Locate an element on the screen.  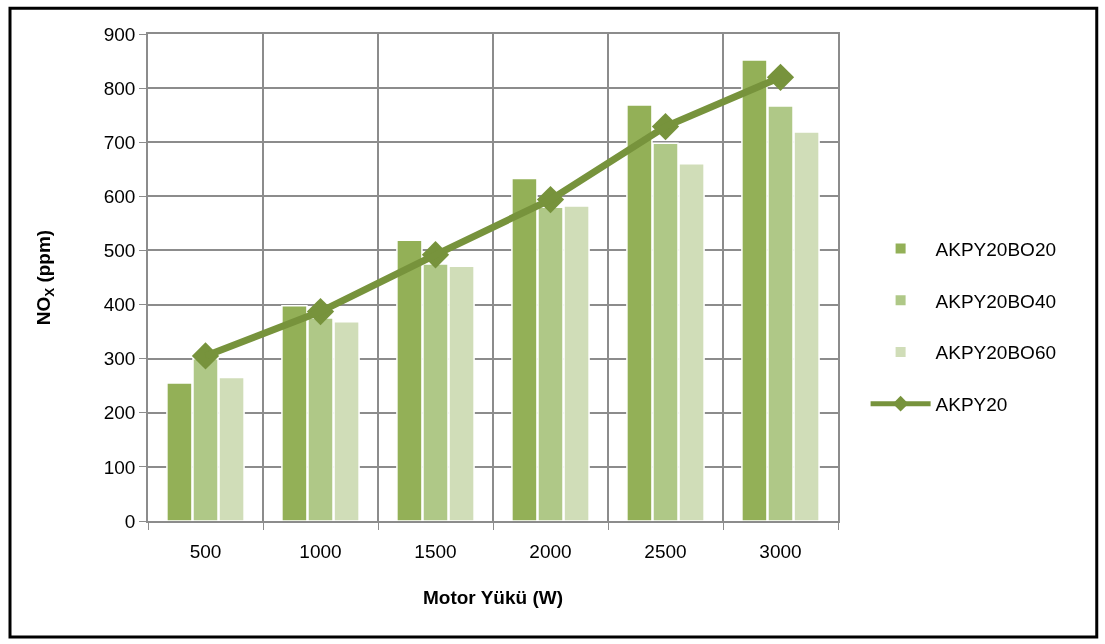
y-tick-label: 400 is located at coordinates (119, 305).